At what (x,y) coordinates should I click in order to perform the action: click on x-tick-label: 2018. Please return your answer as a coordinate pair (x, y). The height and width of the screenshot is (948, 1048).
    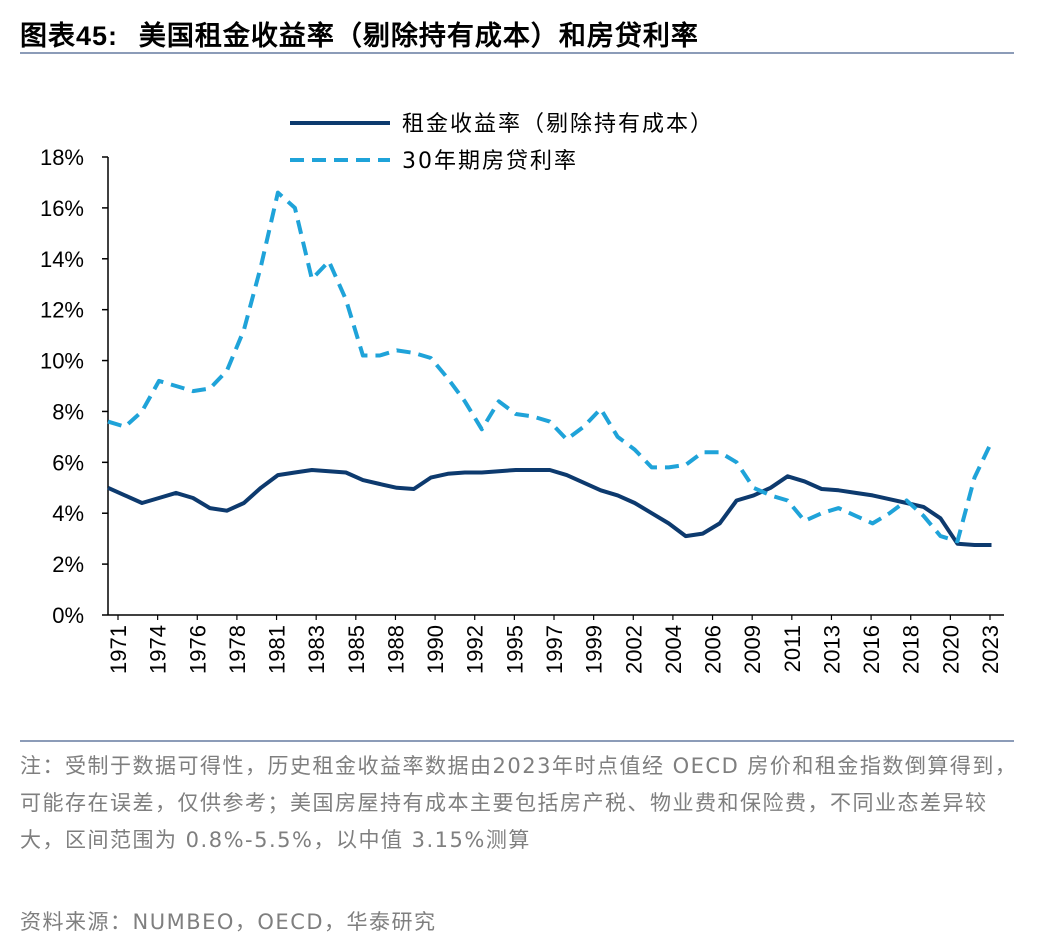
    Looking at the image, I should click on (911, 649).